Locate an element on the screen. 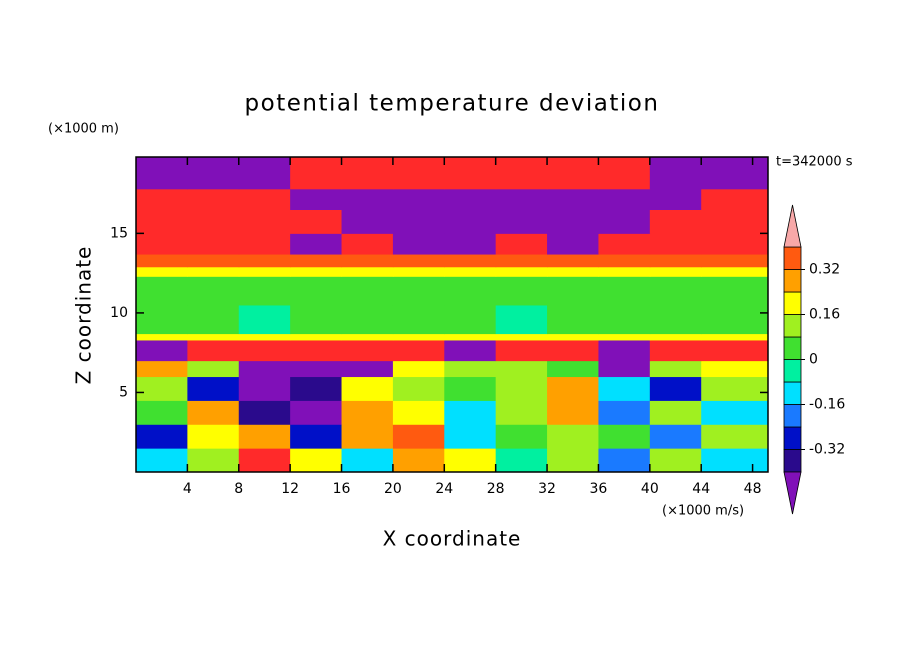  x-tick-label: 16 is located at coordinates (342, 489).